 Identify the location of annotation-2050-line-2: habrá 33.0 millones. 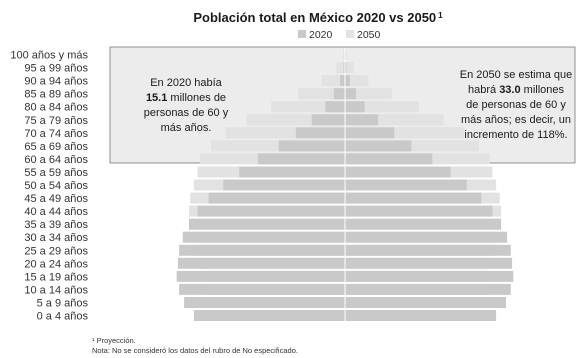
(516, 90).